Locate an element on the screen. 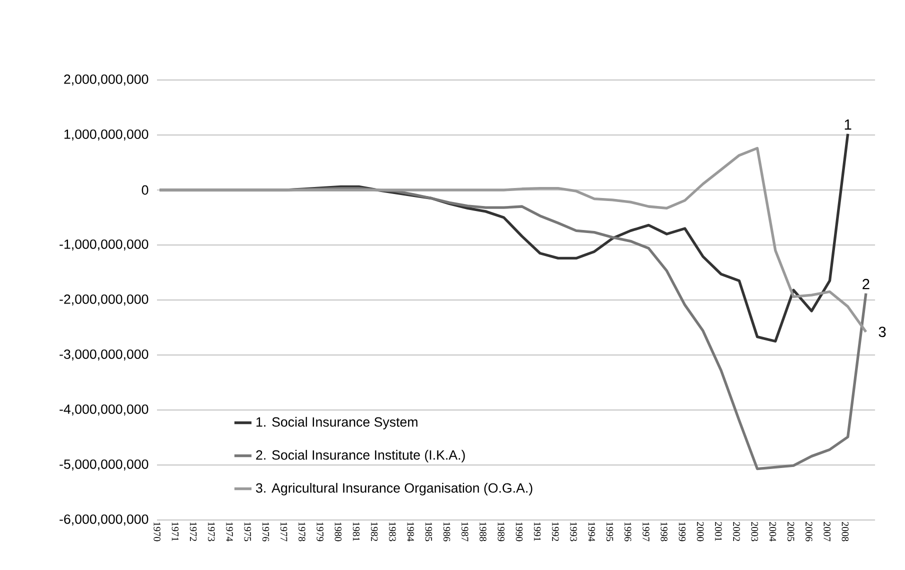  x-tick-label: 1978 is located at coordinates (302, 532).